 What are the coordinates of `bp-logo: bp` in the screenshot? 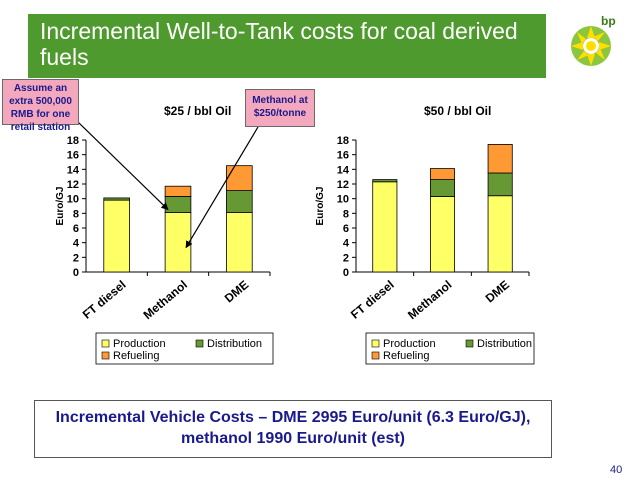 It's located at (593, 40).